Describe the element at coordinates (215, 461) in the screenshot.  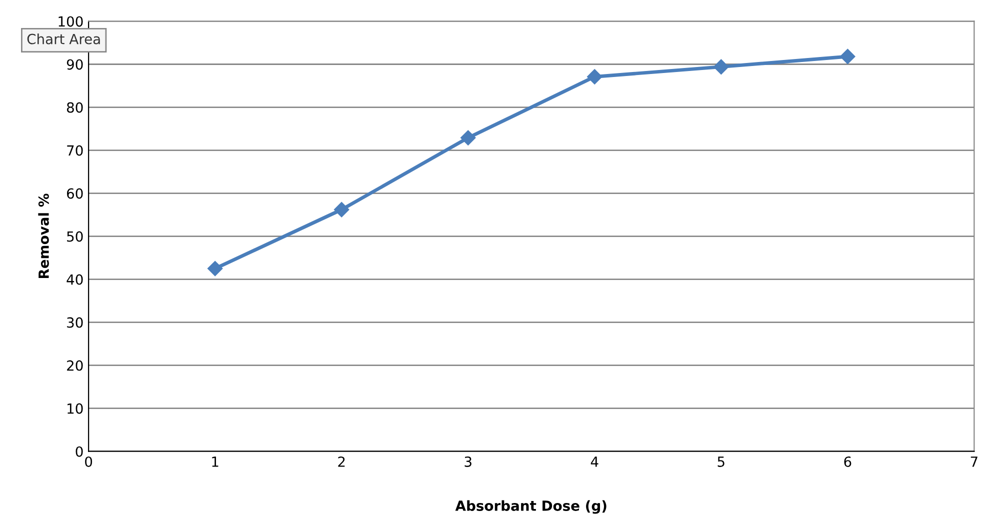
I see `x-tick-label: 1` at that location.